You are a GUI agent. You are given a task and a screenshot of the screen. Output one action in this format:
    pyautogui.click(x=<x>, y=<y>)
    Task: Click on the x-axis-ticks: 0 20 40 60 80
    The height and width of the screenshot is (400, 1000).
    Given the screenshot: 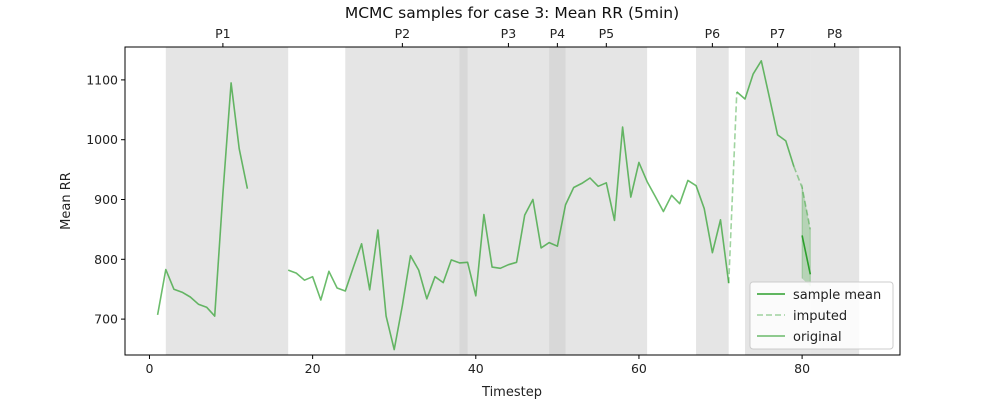 What is the action you would take?
    pyautogui.click(x=477, y=365)
    